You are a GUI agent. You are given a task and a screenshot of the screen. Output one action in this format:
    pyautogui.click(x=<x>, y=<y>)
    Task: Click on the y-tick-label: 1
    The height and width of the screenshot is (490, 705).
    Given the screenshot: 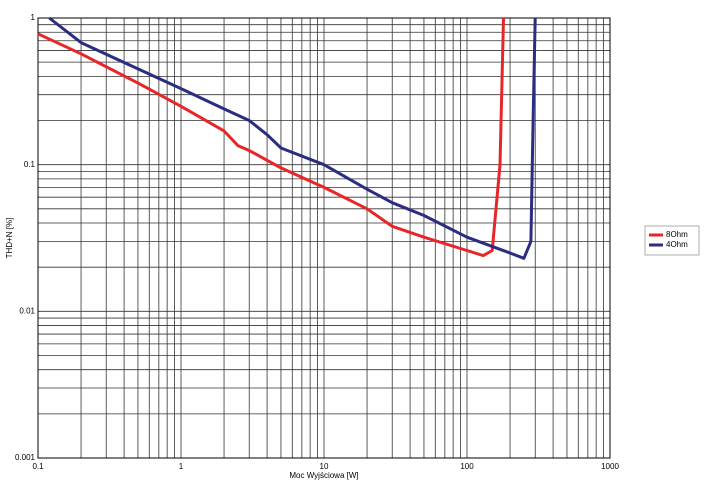 What is the action you would take?
    pyautogui.click(x=33, y=17)
    